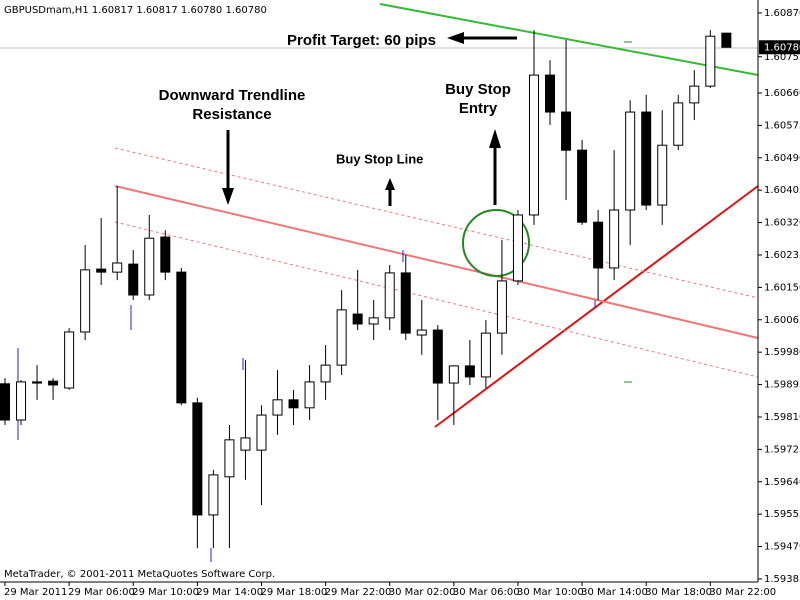  What do you see at coordinates (101, 592) in the screenshot?
I see `x-tick-label: 29 Mar 06:00` at bounding box center [101, 592].